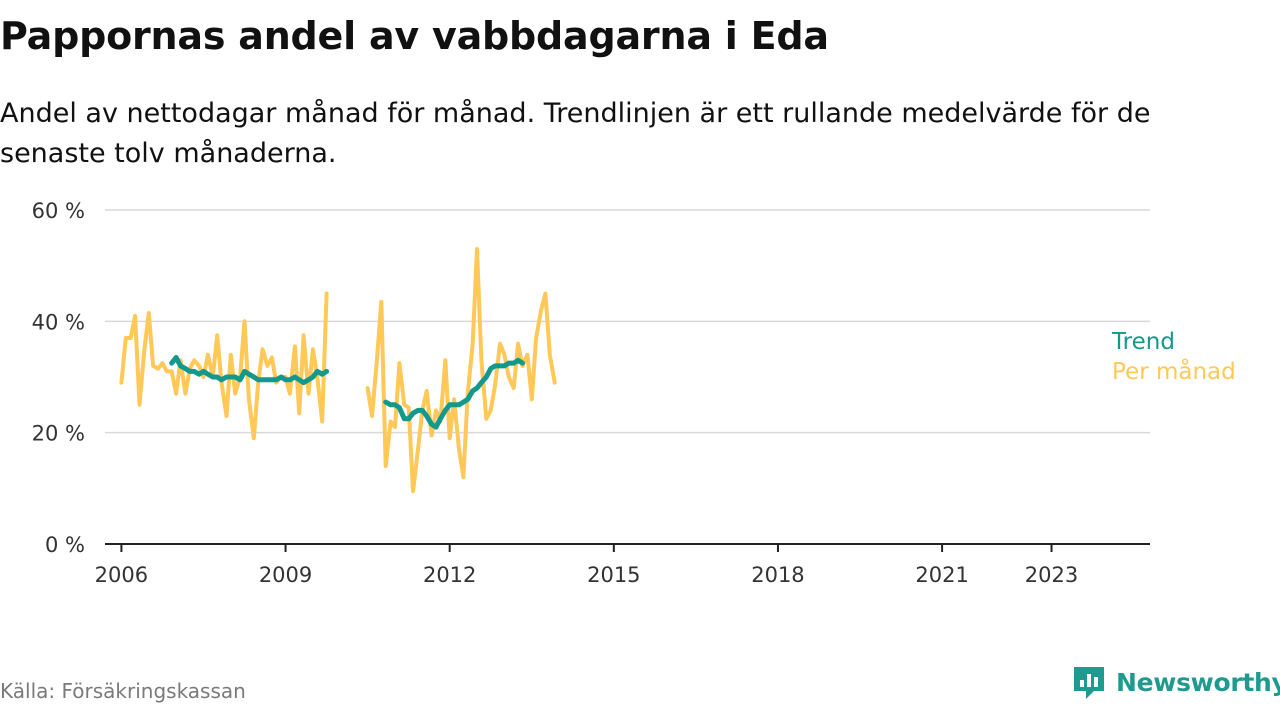 The image size is (1280, 720). Describe the element at coordinates (1174, 371) in the screenshot. I see `legend-label-monthly: Per månad` at that location.